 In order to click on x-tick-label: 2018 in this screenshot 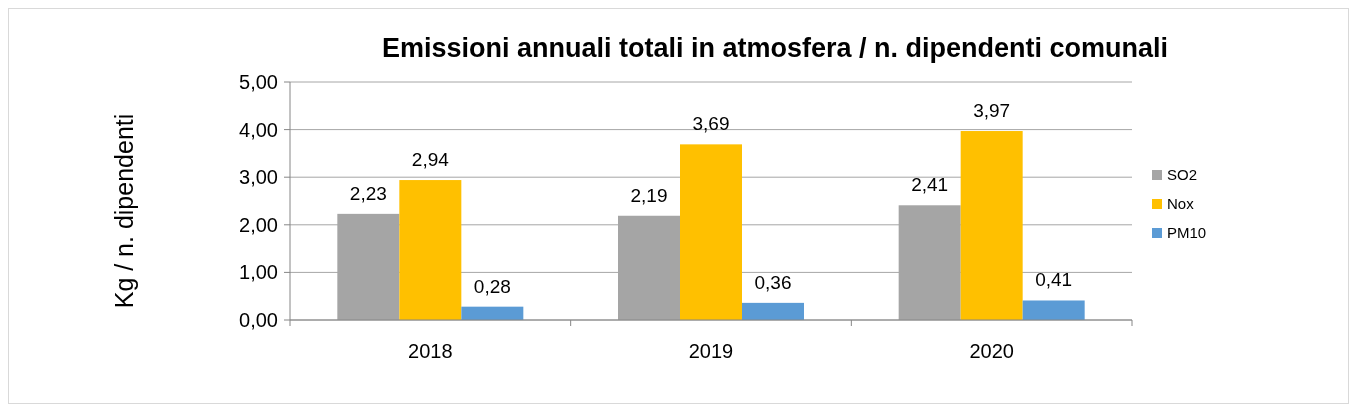, I will do `click(430, 351)`.